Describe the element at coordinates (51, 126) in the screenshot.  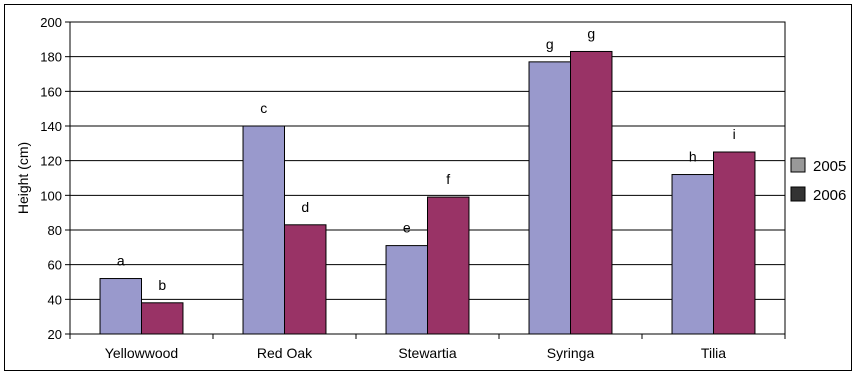
I see `y-tick-label: 140` at that location.